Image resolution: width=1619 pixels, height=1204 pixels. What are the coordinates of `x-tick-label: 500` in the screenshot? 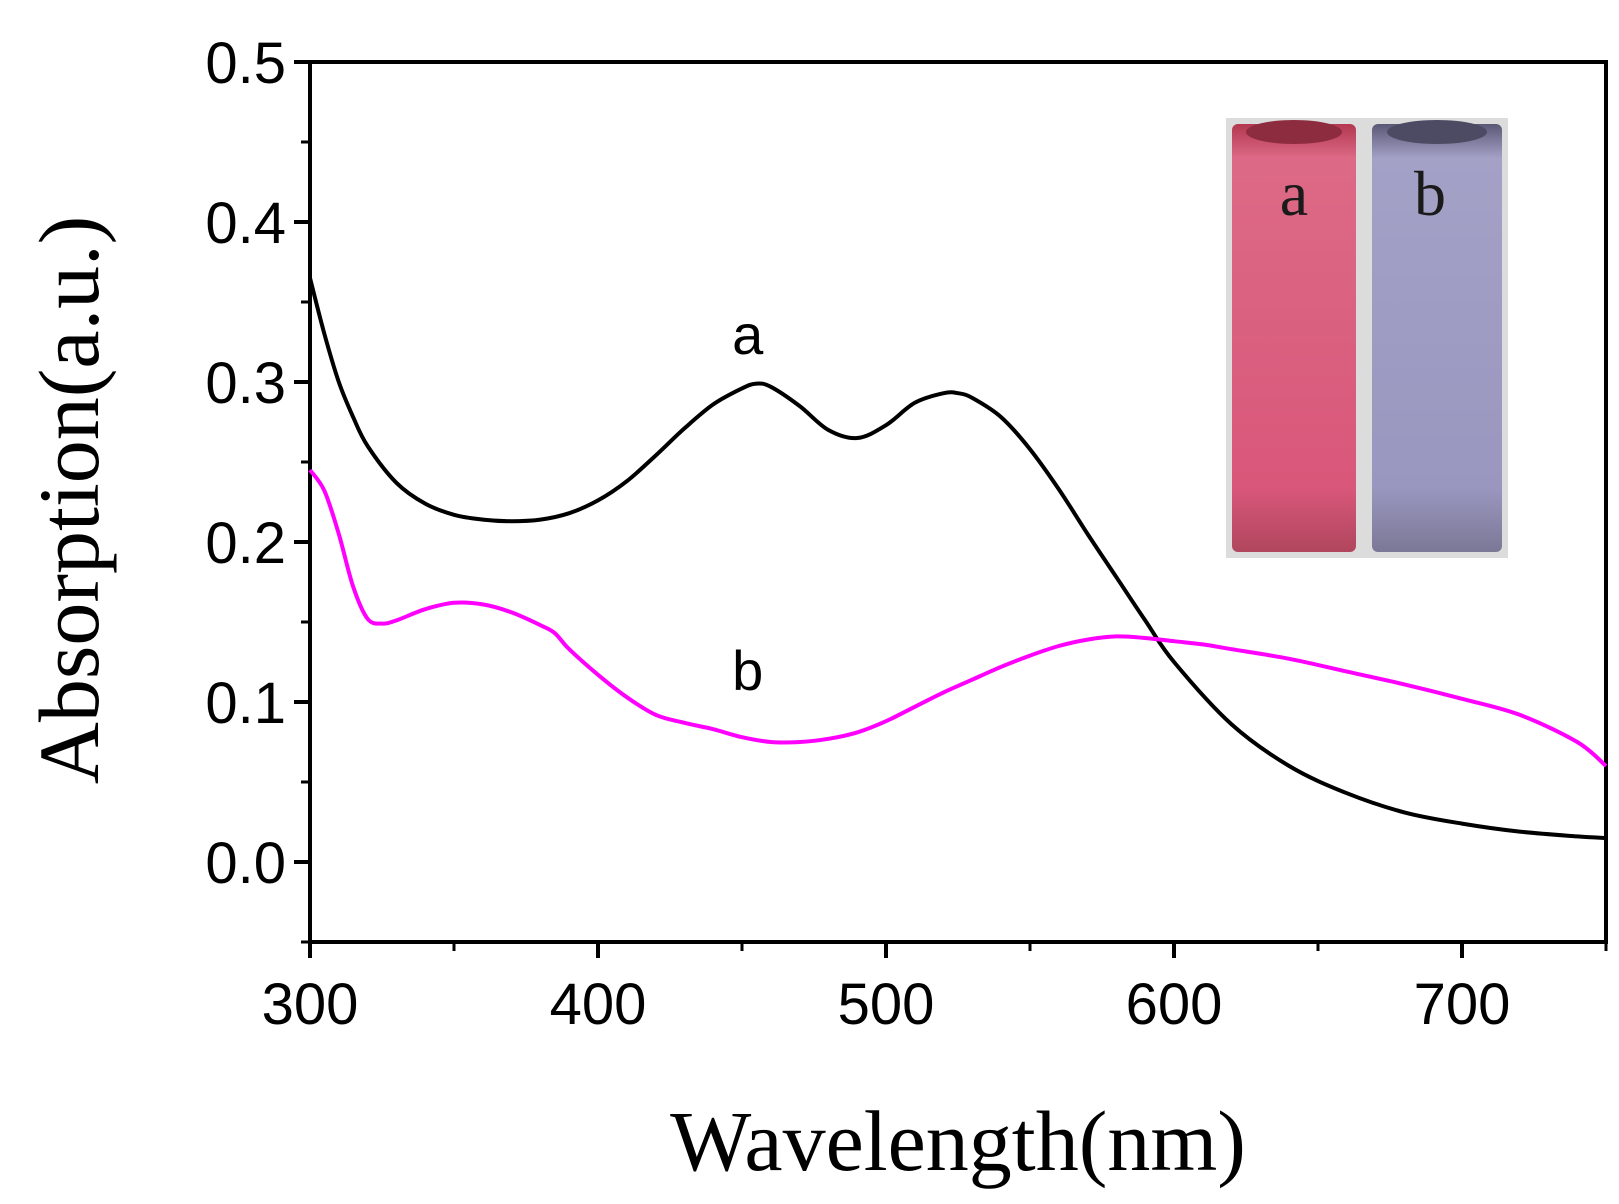 It's located at (886, 1004).